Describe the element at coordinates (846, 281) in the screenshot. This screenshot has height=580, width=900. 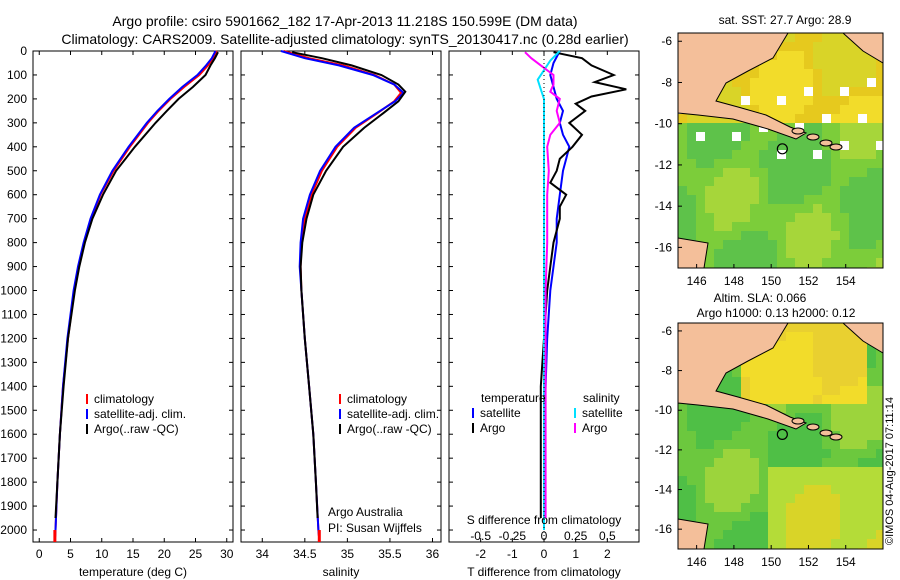
I see `sst-map-xtick-label: 154` at that location.